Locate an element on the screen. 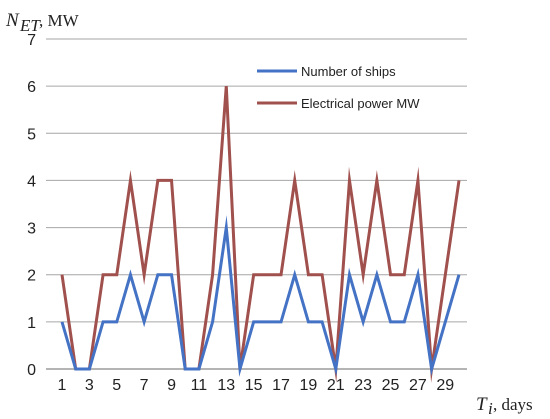 This screenshot has width=550, height=419. y-tick-label-5: 5 is located at coordinates (31, 134).